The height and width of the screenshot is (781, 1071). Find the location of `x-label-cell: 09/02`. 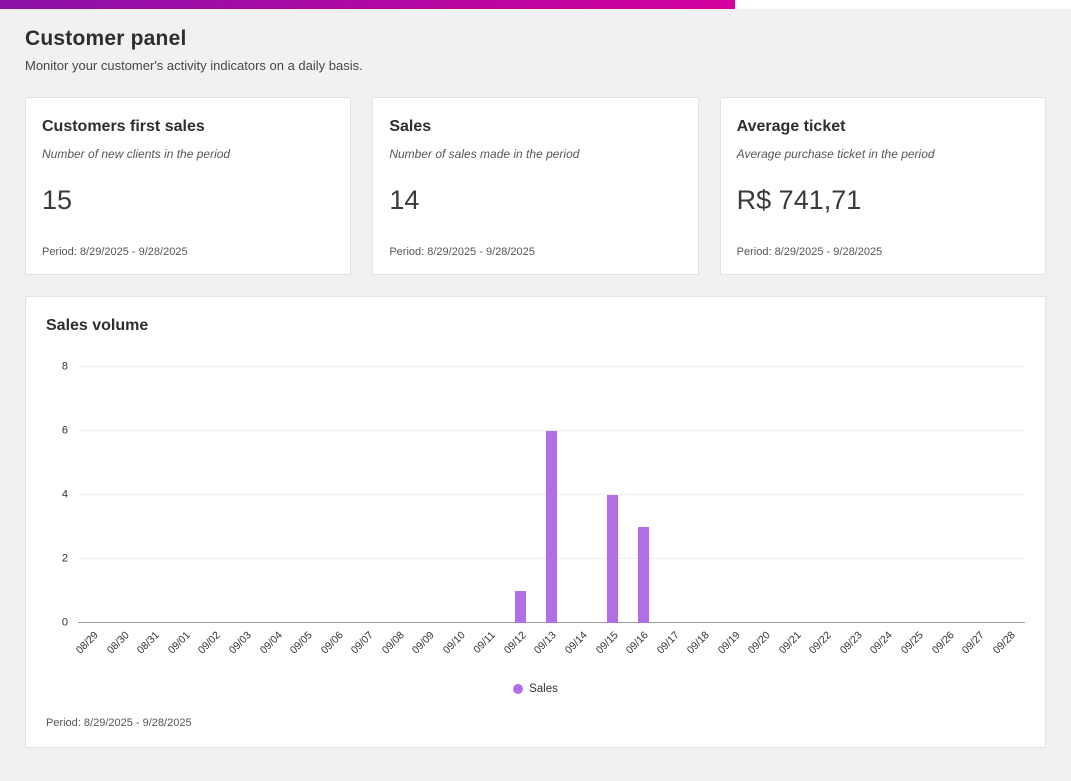

x-label-cell: 09/02 is located at coordinates (213, 651).